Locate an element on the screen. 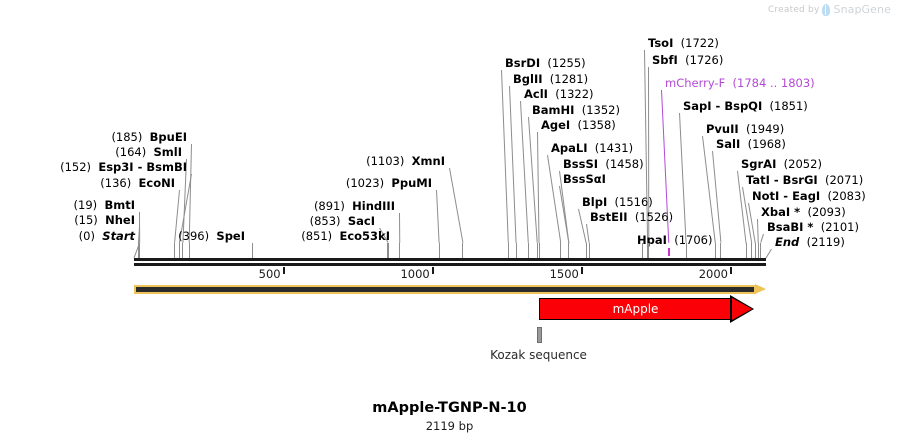 The width and height of the screenshot is (899, 440). enzyme-label-nhei: (15) NheI is located at coordinates (104, 220).